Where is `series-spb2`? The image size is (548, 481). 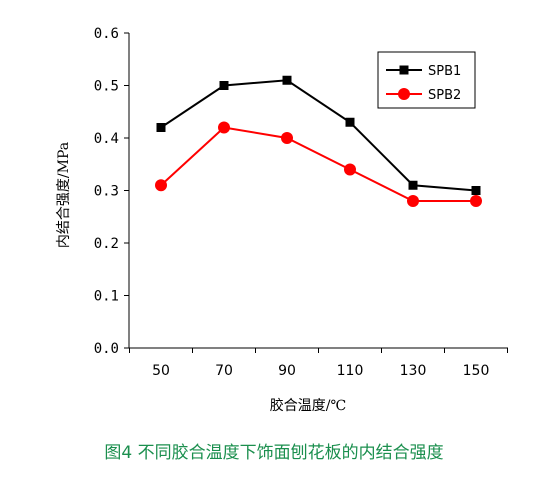 series-spb2 is located at coordinates (318, 164).